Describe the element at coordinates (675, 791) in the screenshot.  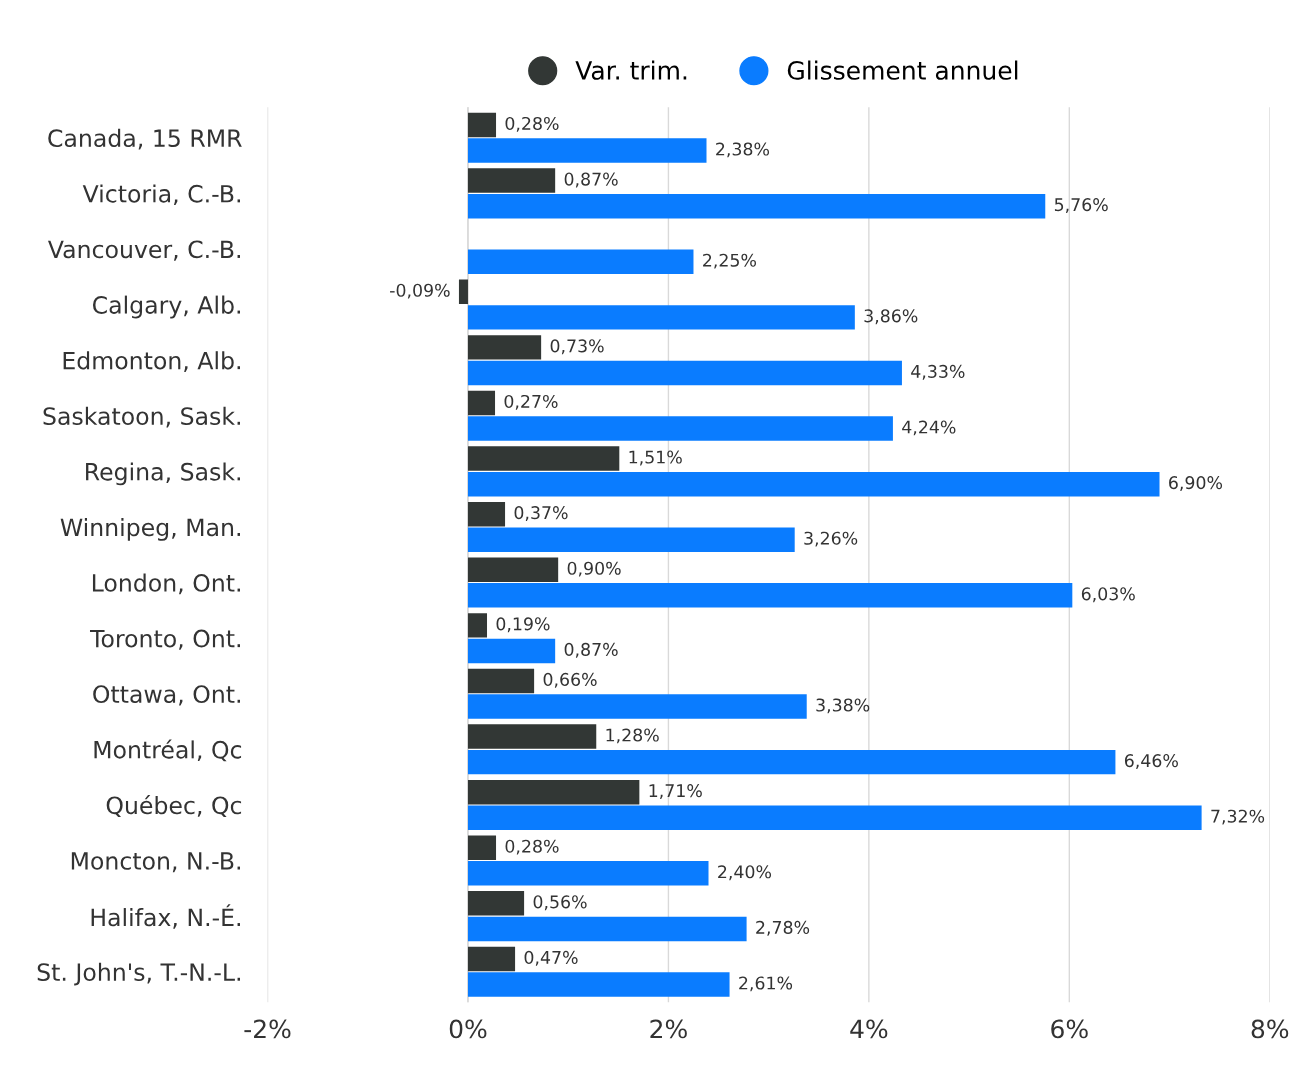
I see `data-label: 1,71%` at that location.